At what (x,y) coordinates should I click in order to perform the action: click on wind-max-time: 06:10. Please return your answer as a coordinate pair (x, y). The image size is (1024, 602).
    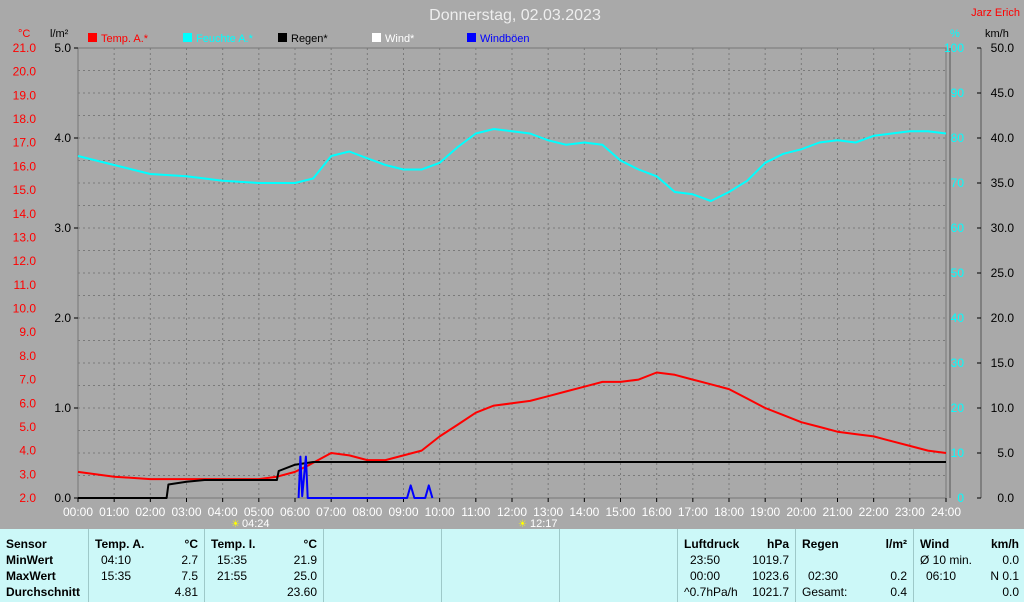
    Looking at the image, I should click on (941, 576).